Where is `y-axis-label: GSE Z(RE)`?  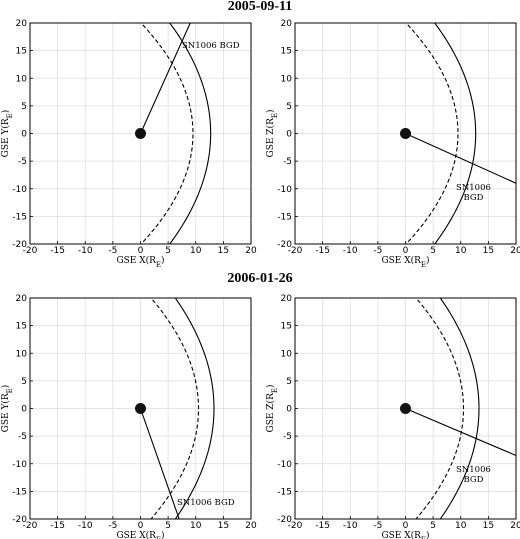
y-axis-label: GSE Z(RE) is located at coordinates (272, 134).